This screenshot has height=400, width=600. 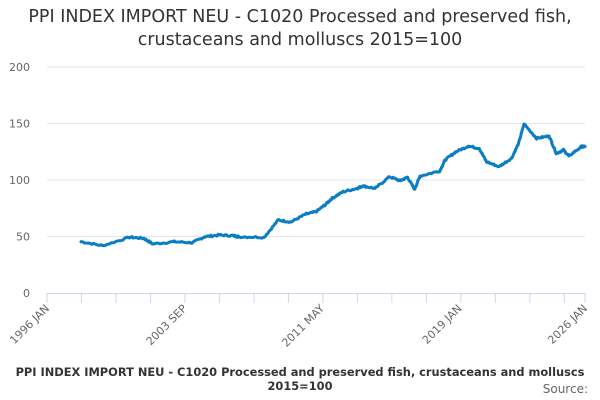 I want to click on x-tick-label: 1996 JAN, so click(x=29, y=324).